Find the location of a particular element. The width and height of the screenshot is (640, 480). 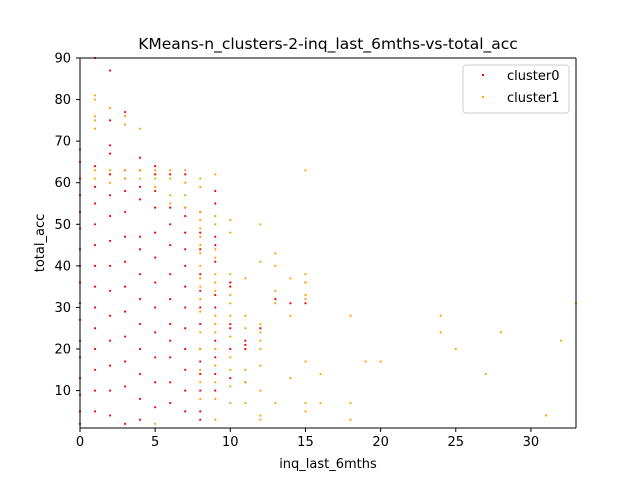

x-tick-label: 10 is located at coordinates (230, 442).